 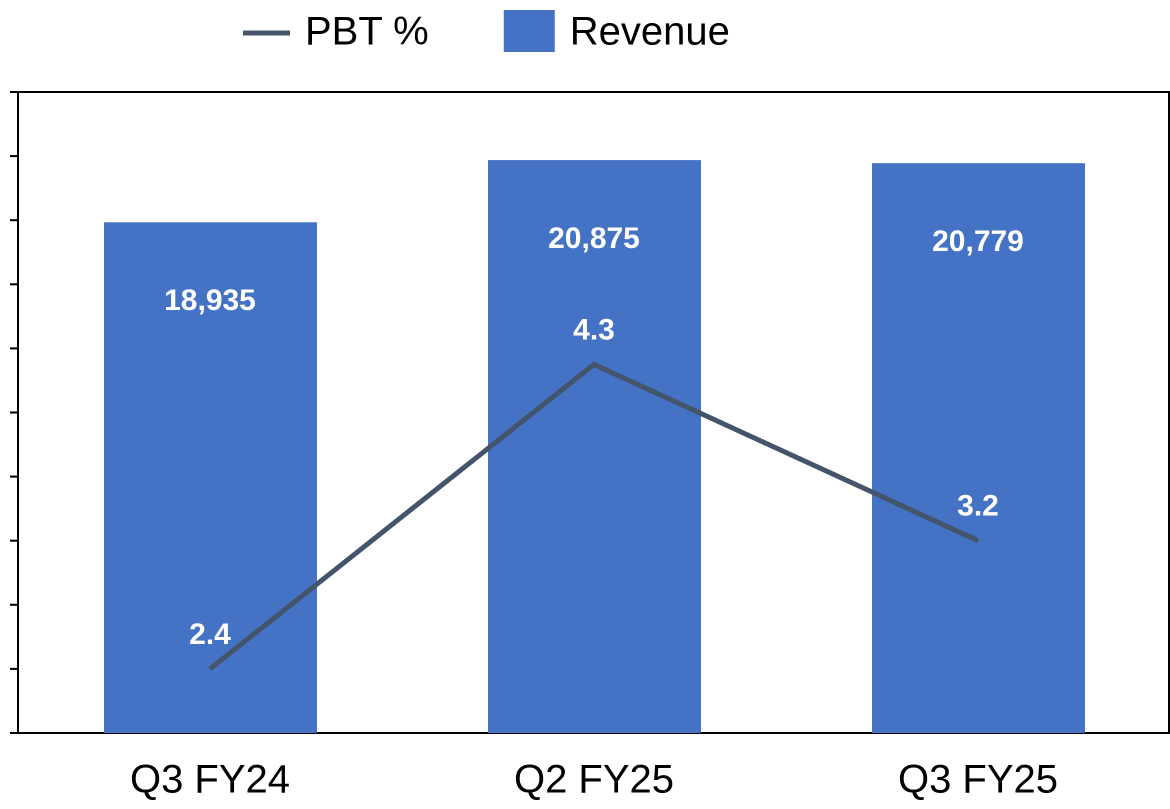 What do you see at coordinates (367, 32) in the screenshot?
I see `legend-label: PBT %` at bounding box center [367, 32].